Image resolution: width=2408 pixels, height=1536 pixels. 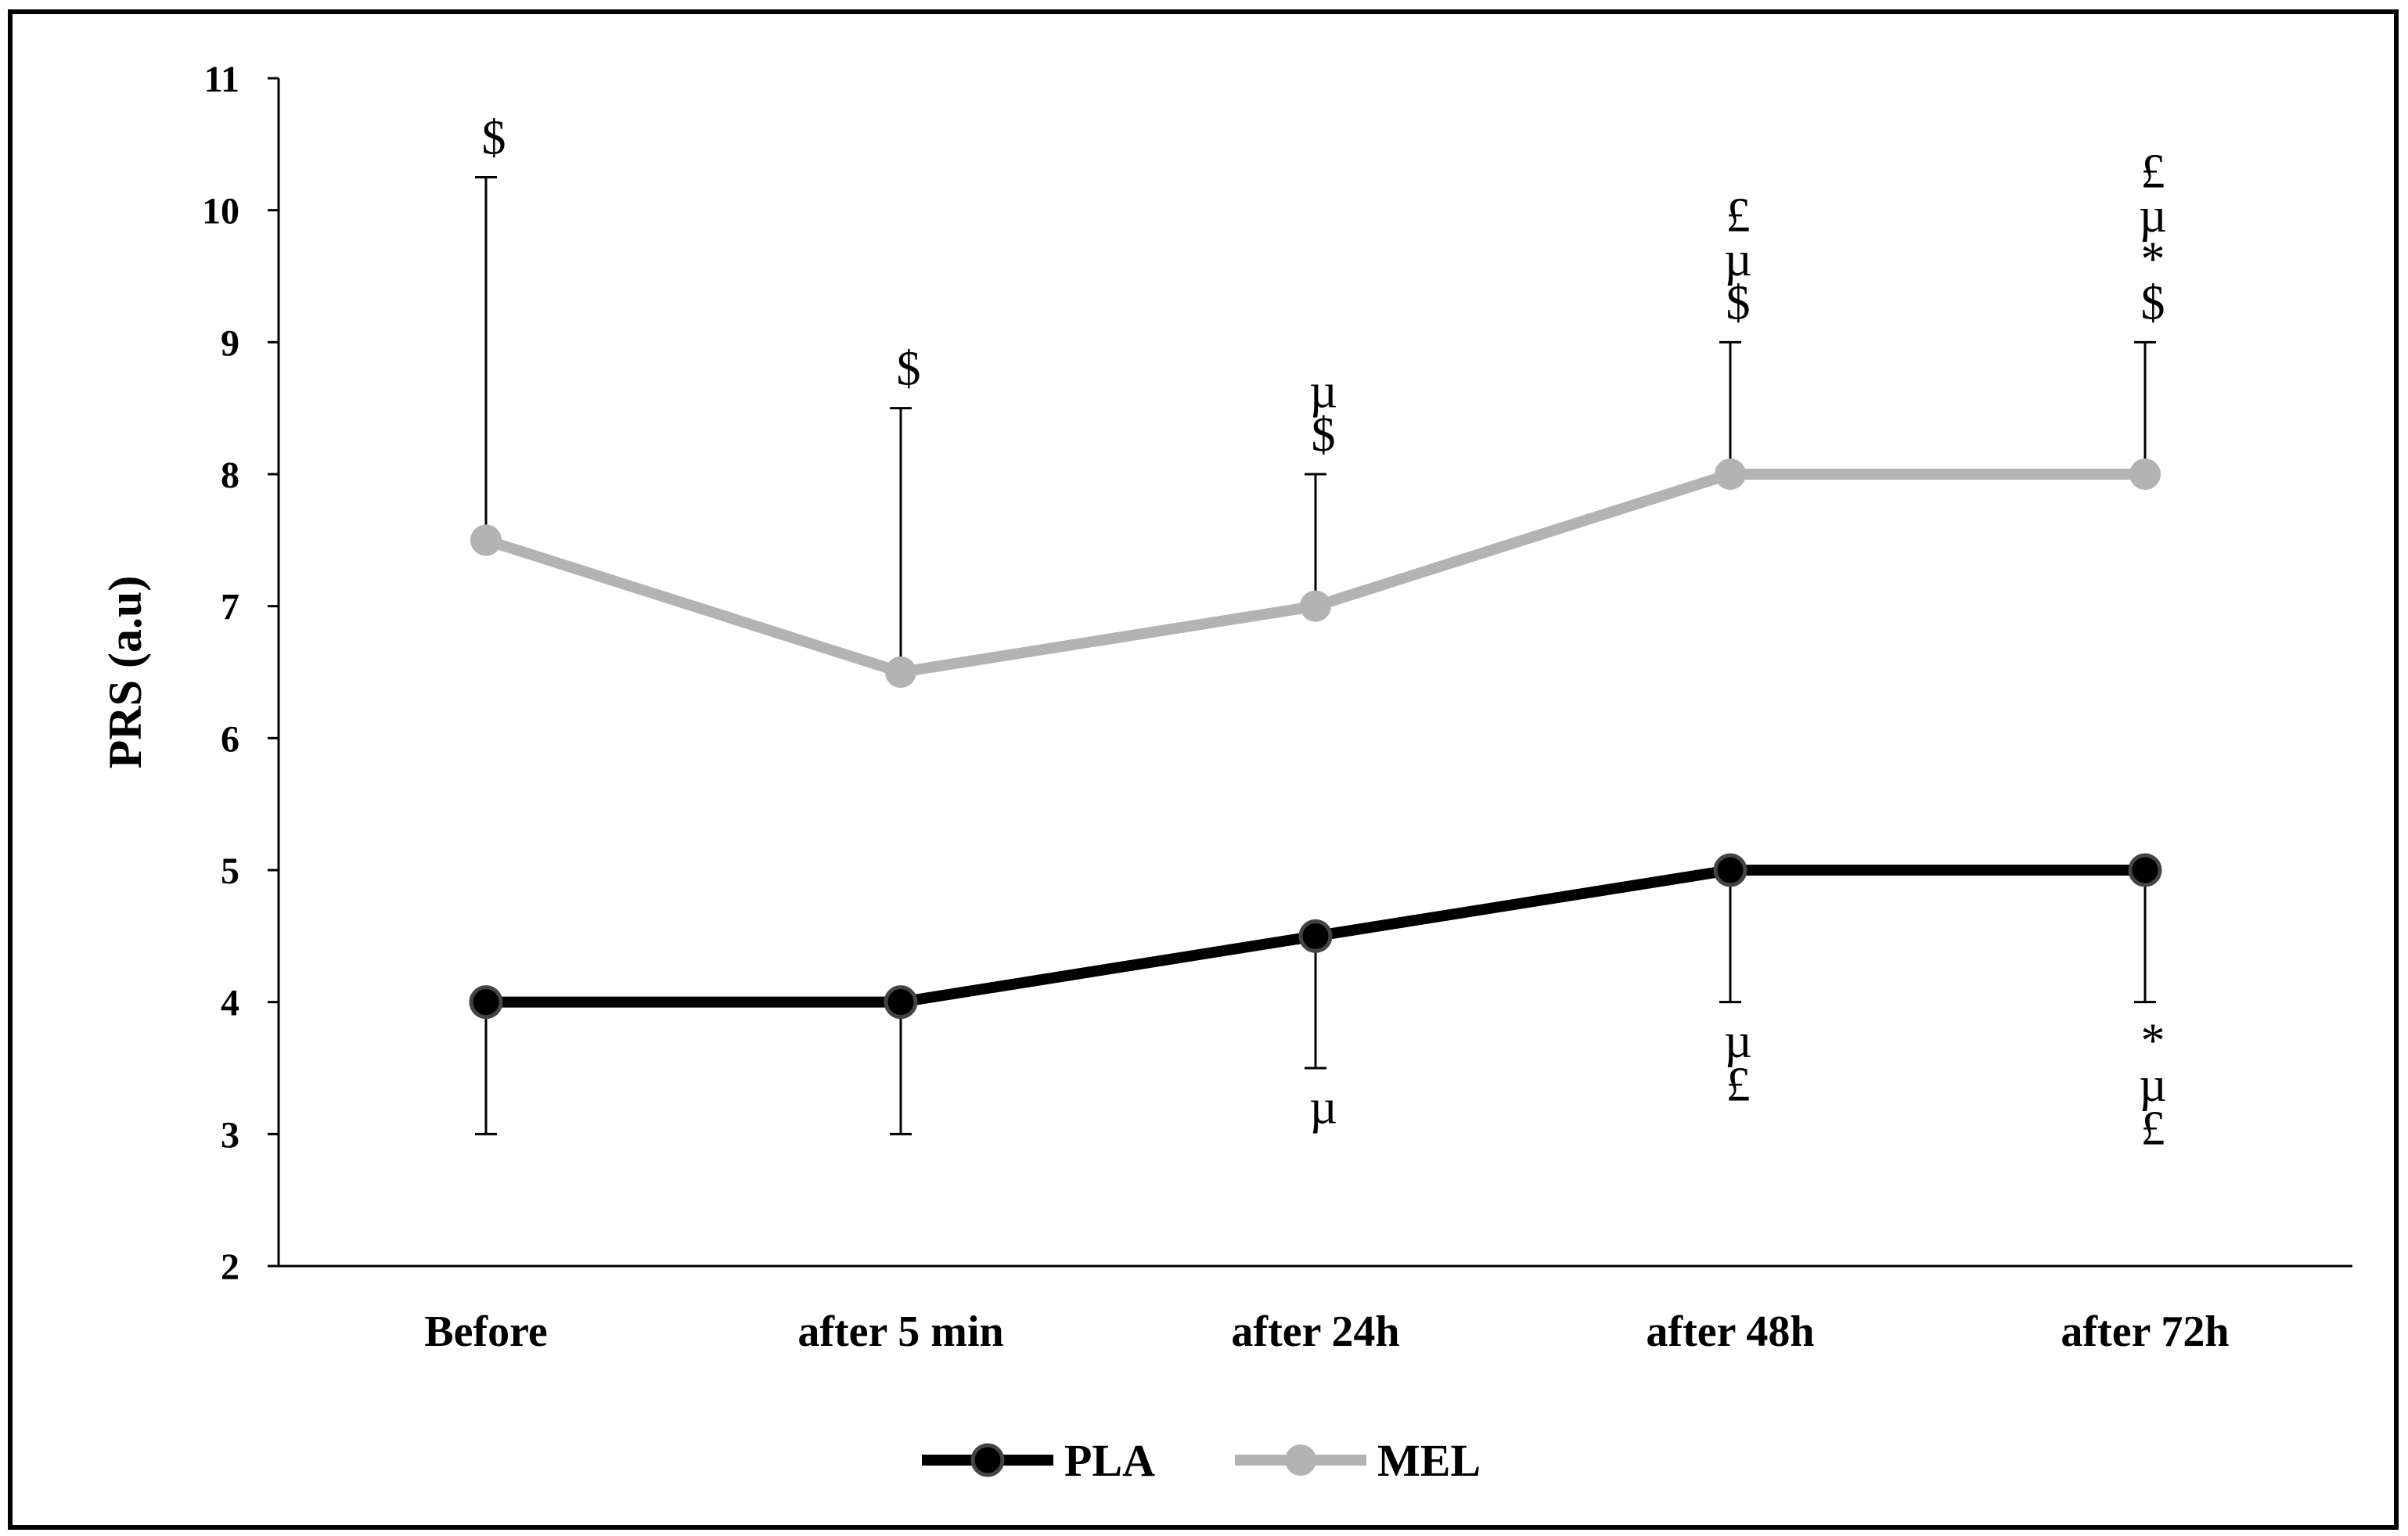 What do you see at coordinates (1730, 1332) in the screenshot?
I see `x-tick-label: after 48h` at bounding box center [1730, 1332].